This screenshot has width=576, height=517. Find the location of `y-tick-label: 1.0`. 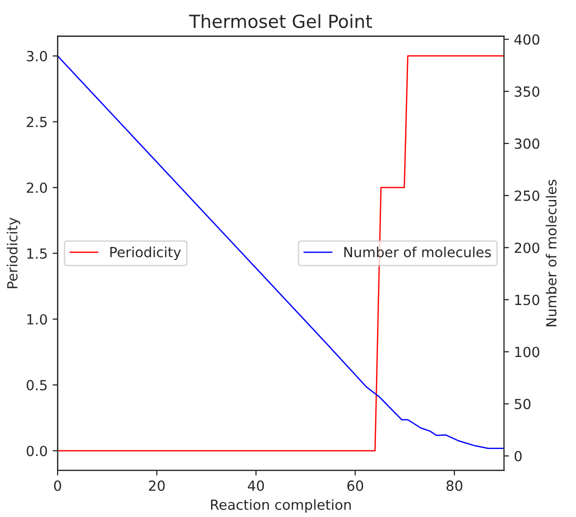

y-tick-label: 1.0 is located at coordinates (37, 319).